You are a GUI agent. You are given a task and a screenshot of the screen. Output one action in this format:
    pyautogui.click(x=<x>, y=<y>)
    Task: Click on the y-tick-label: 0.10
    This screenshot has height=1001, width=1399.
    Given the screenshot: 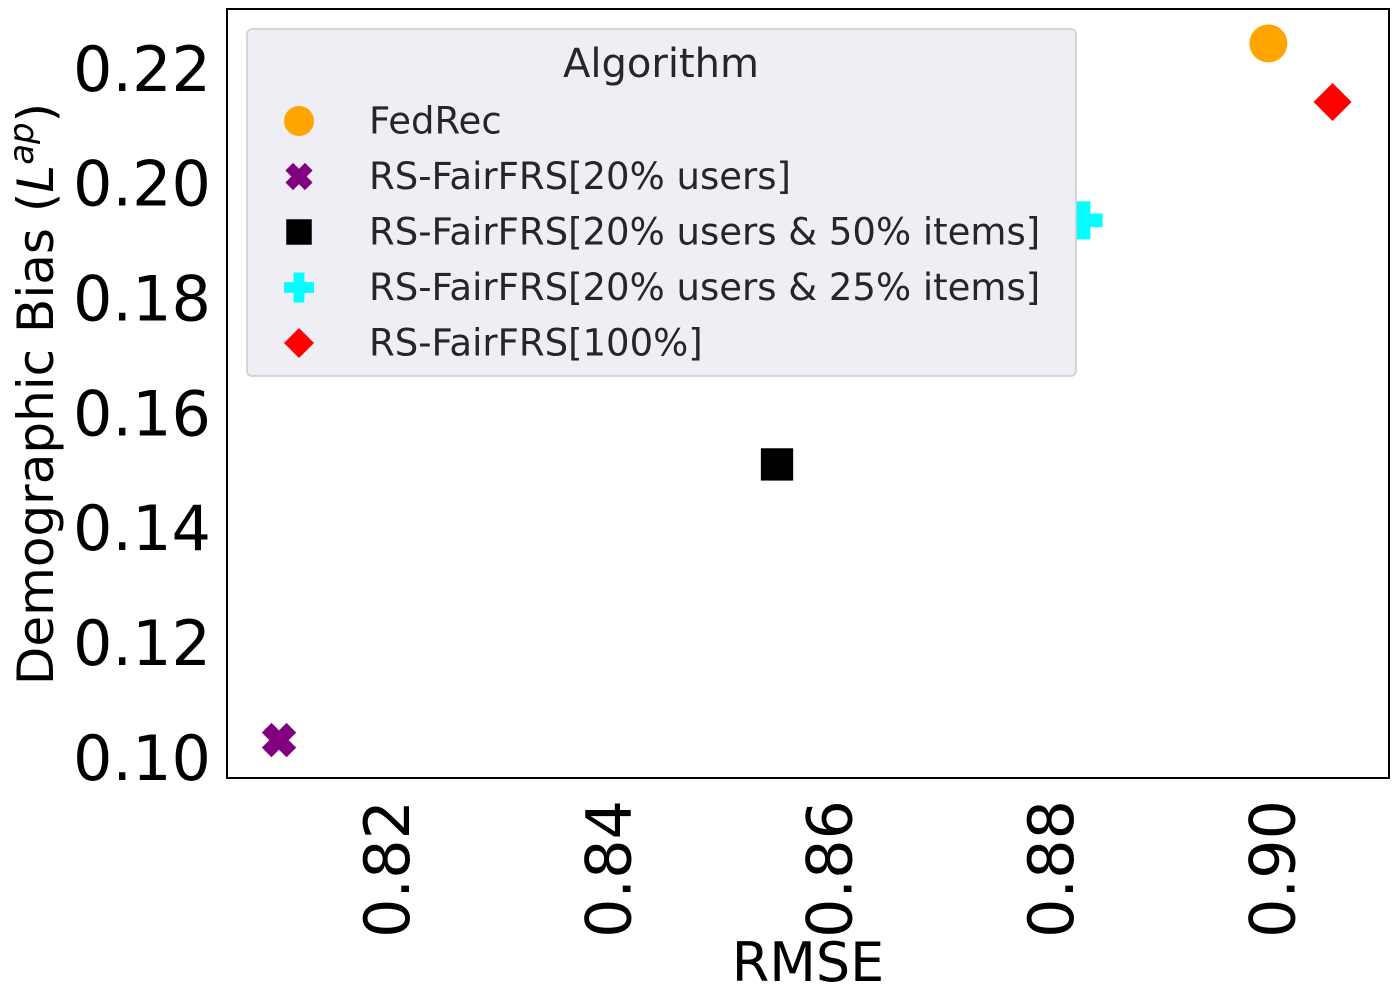 What is the action you would take?
    pyautogui.click(x=142, y=758)
    